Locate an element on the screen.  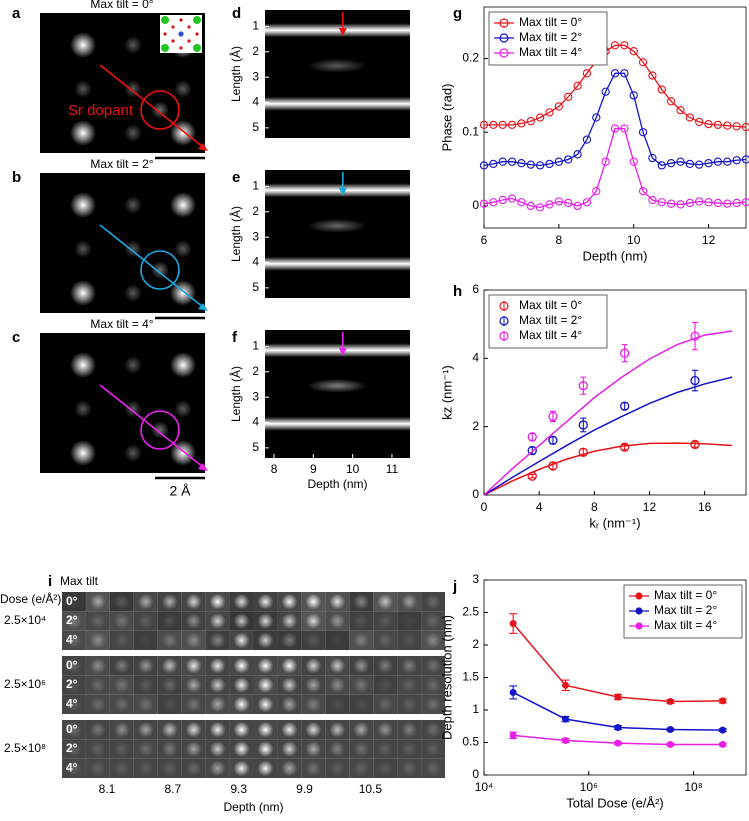
y-axis-label: Depth resolution (nm) is located at coordinates (446, 677).